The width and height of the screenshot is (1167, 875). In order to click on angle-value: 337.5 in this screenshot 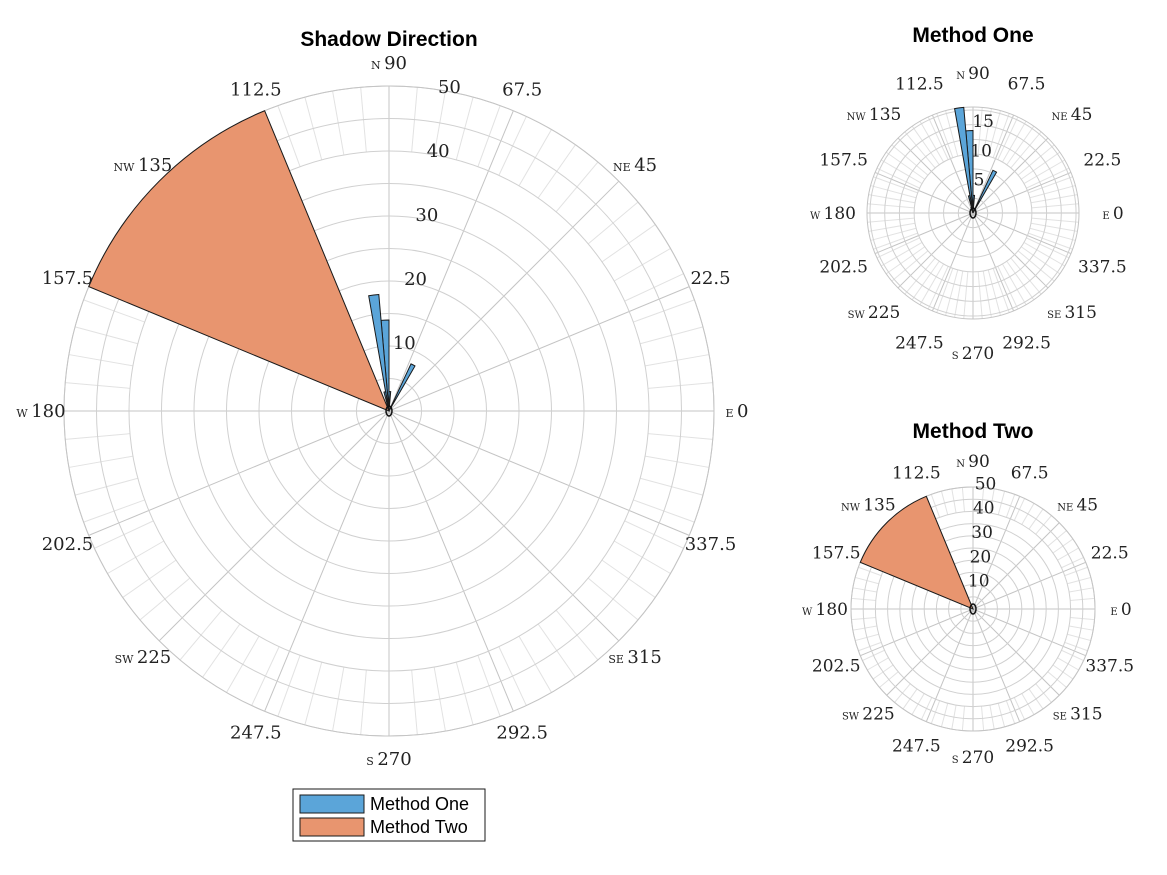, I will do `click(711, 544)`.